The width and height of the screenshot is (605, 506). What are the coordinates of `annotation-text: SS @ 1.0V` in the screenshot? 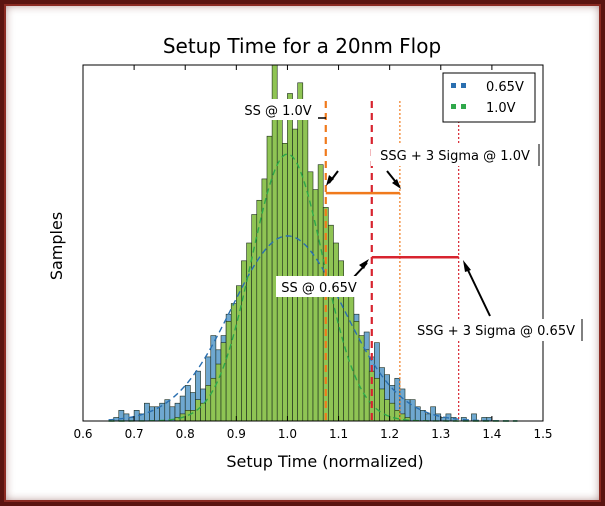 It's located at (277, 111).